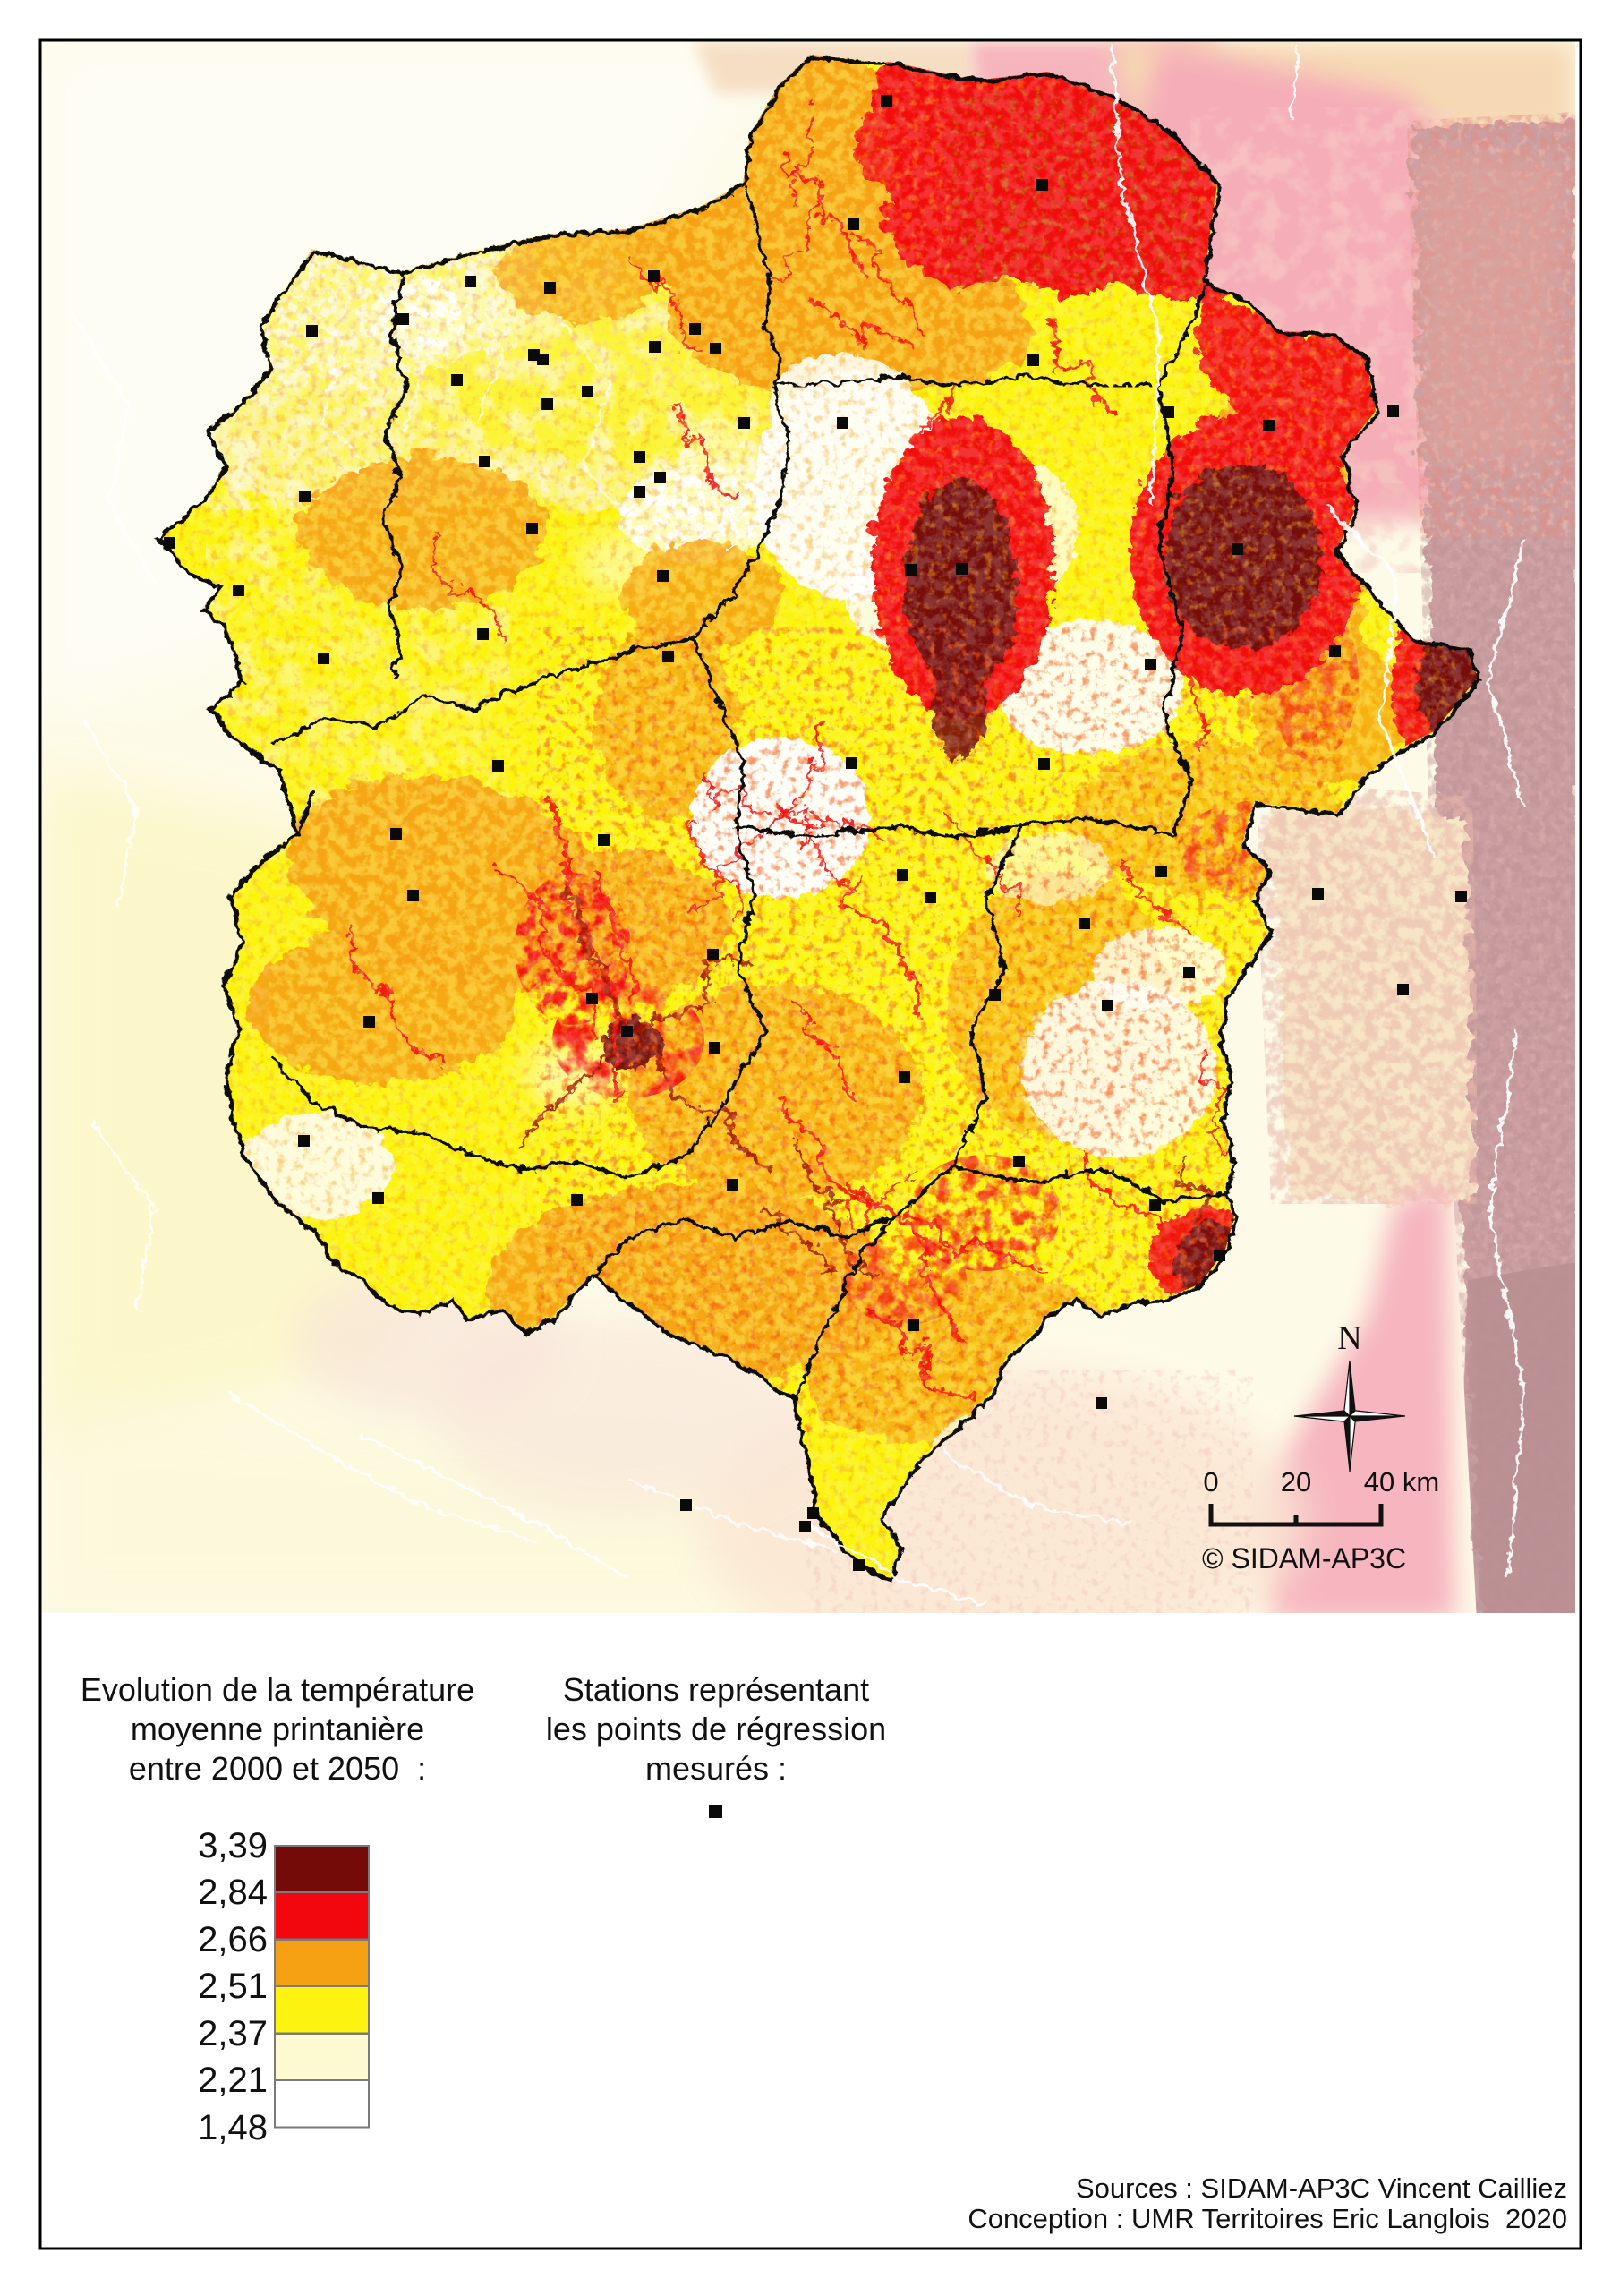 This screenshot has width=1620, height=2296. Describe the element at coordinates (233, 2033) in the screenshot. I see `svg-text: 2,37` at that location.